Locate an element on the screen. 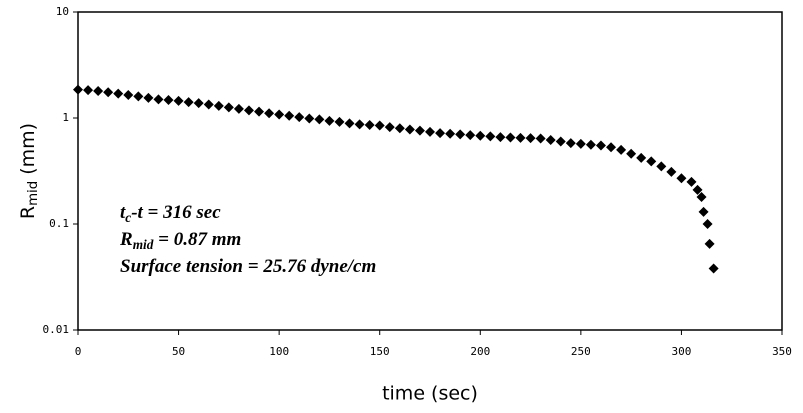 The width and height of the screenshot is (803, 413). annotation-base: Surface tension = 25.76 dyne/cm is located at coordinates (248, 266).